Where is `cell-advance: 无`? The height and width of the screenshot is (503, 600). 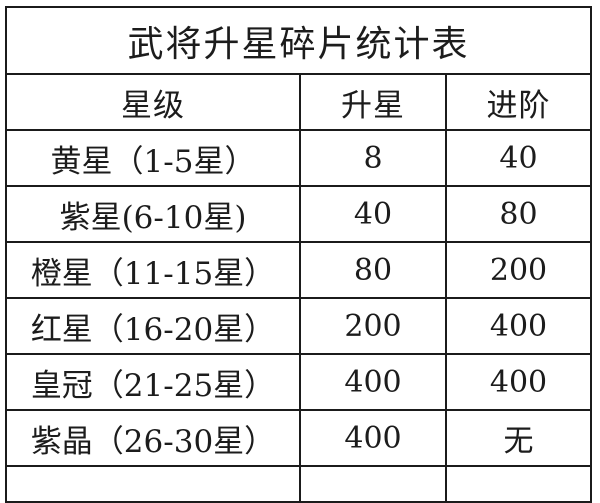
cell-advance: 无 is located at coordinates (518, 438).